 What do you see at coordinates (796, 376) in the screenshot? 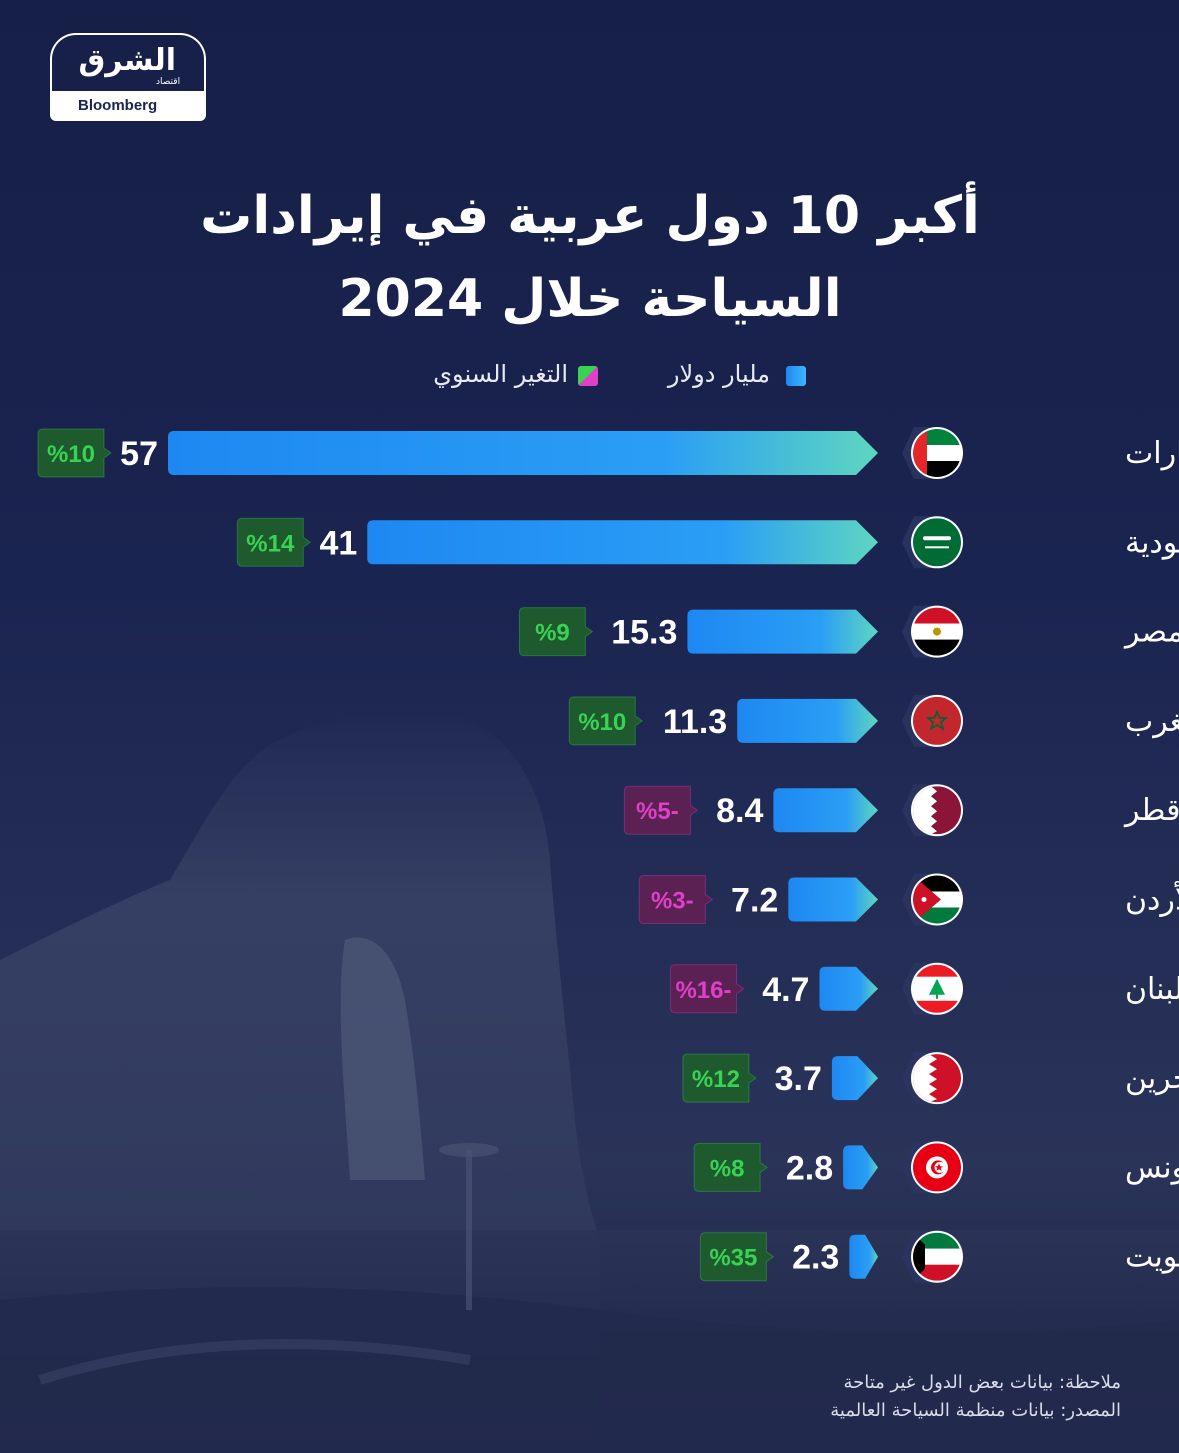
I see `legend-value-swatch` at bounding box center [796, 376].